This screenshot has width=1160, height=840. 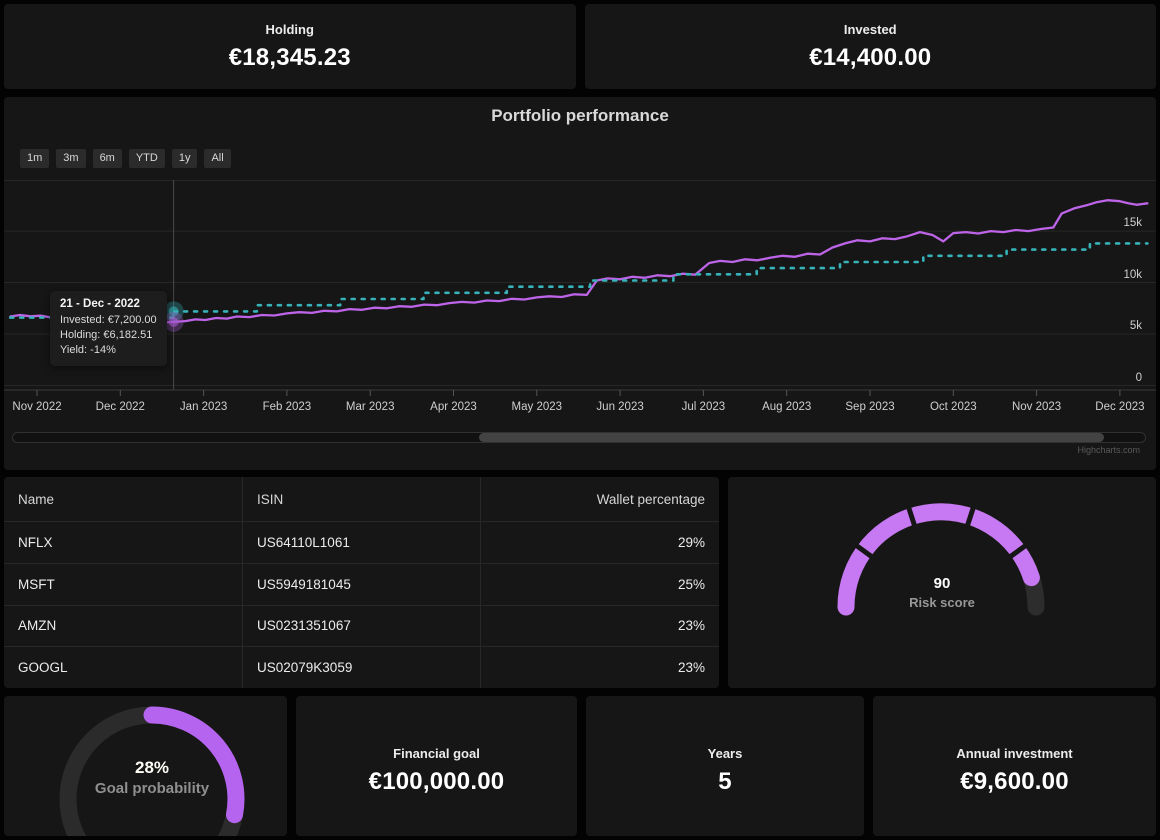 I want to click on y-axis-label: 0, so click(x=1138, y=377).